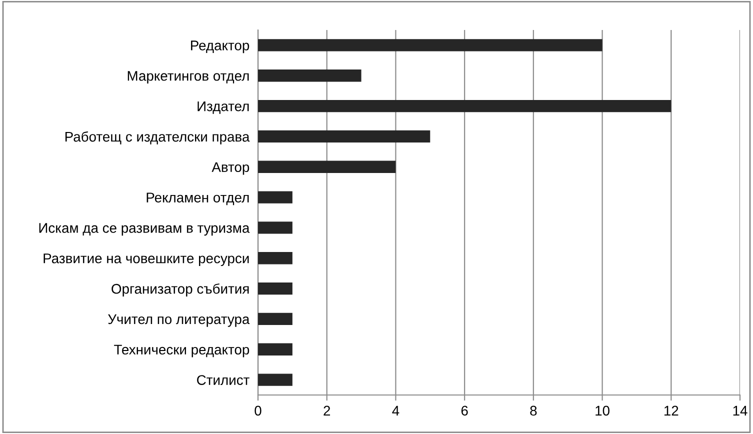 Image resolution: width=753 pixels, height=434 pixels. What do you see at coordinates (396, 411) in the screenshot?
I see `x-tick-label: 4` at bounding box center [396, 411].